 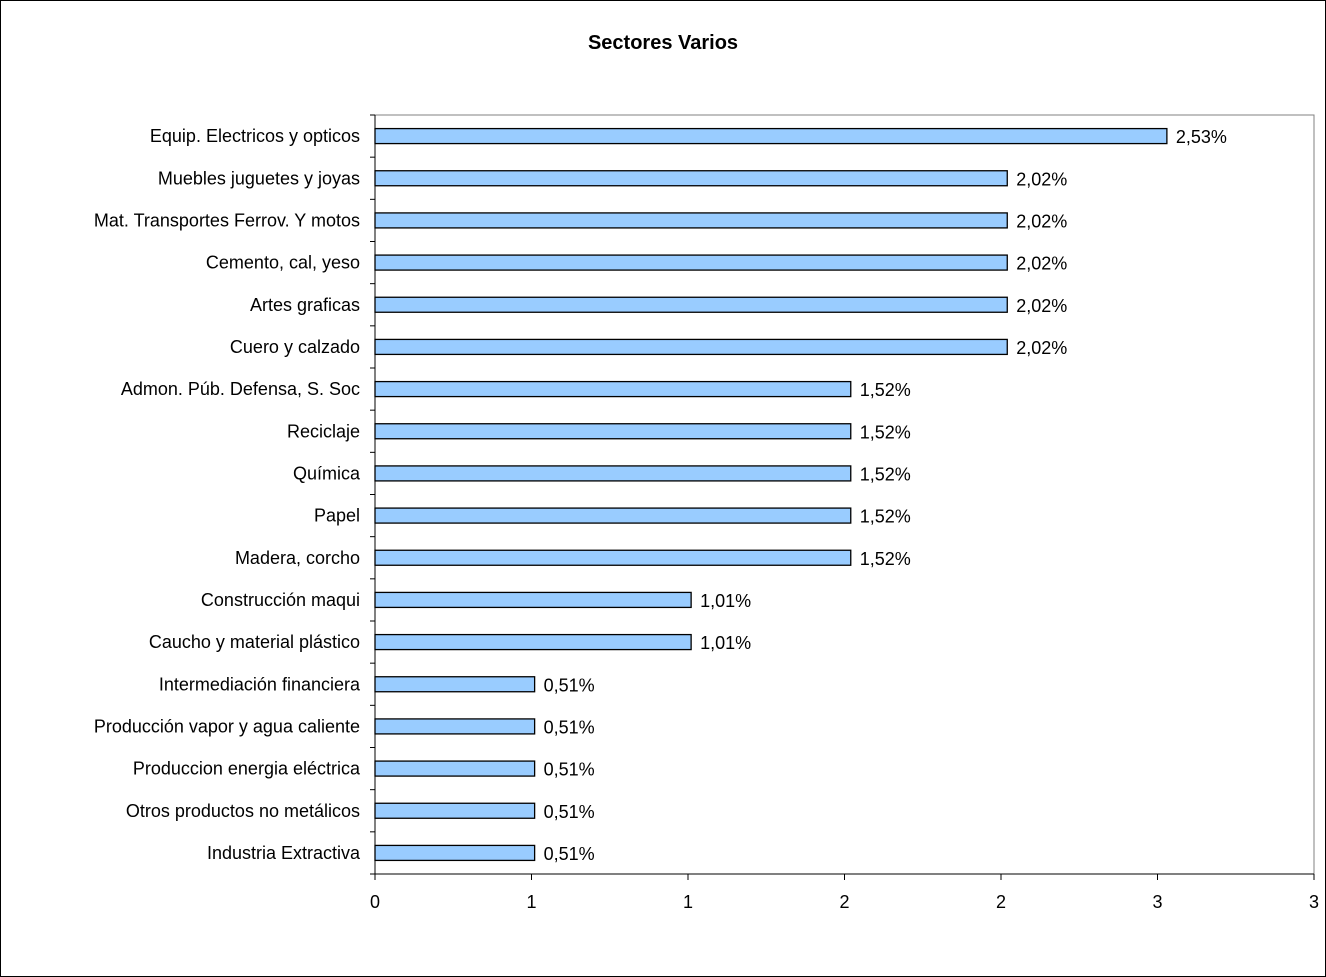 What do you see at coordinates (227, 220) in the screenshot?
I see `category-label: Mat. Transportes Ferrov. Y motos` at bounding box center [227, 220].